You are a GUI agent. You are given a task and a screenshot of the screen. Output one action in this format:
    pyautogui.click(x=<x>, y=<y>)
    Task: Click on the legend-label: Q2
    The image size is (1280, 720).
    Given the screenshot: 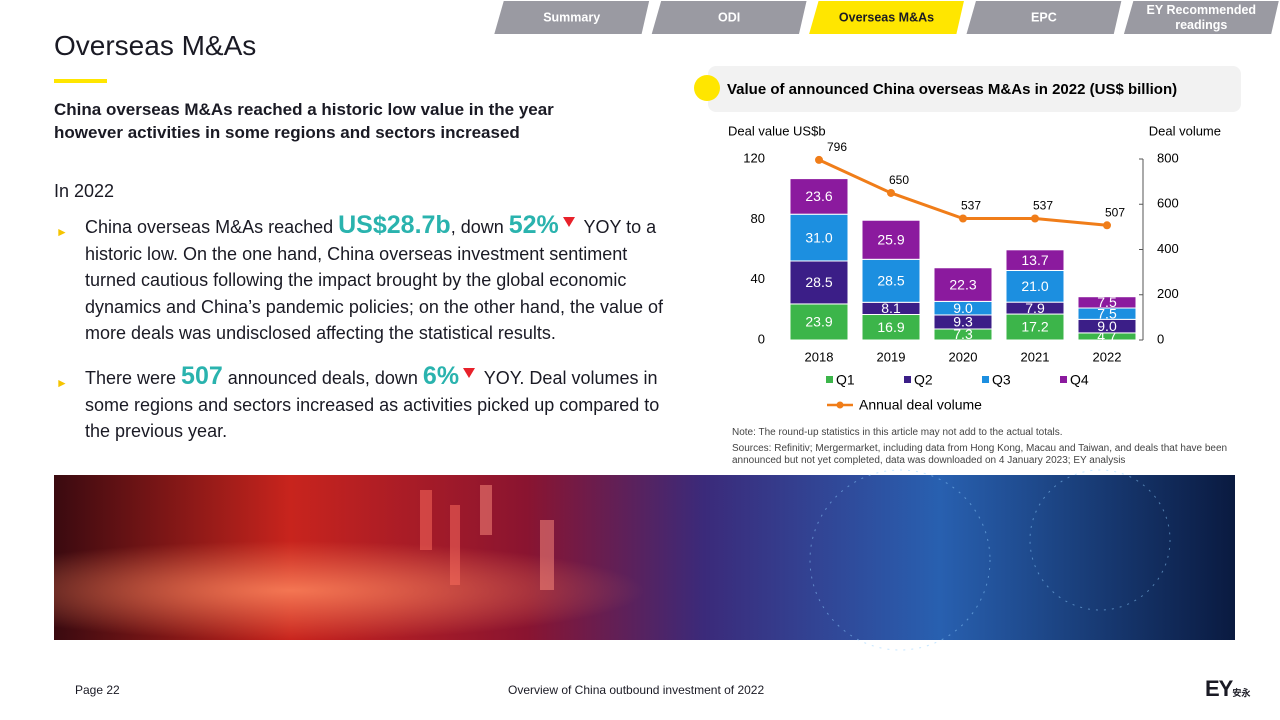 What is the action you would take?
    pyautogui.click(x=923, y=380)
    